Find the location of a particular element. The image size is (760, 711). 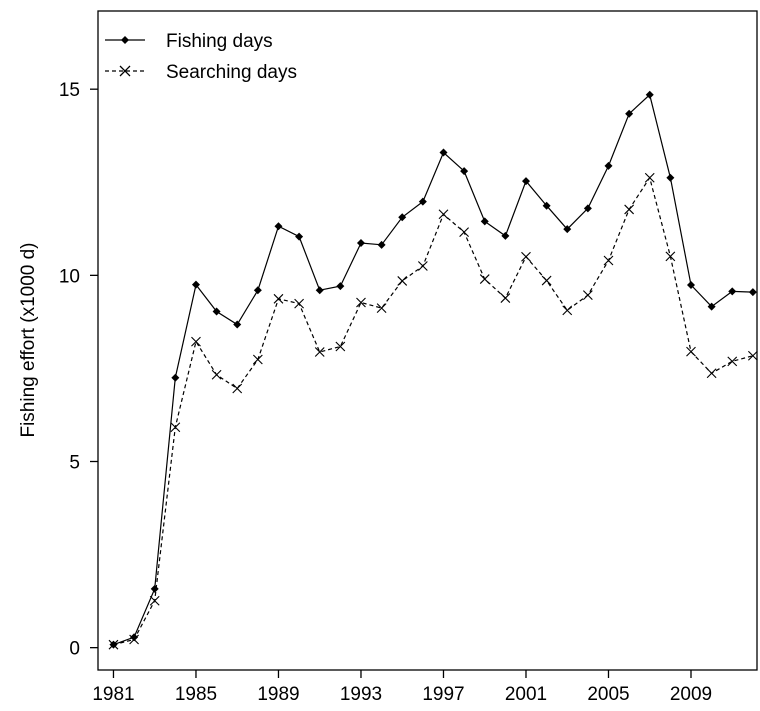

y-axis: 0 5 10 15 is located at coordinates (78, 370).